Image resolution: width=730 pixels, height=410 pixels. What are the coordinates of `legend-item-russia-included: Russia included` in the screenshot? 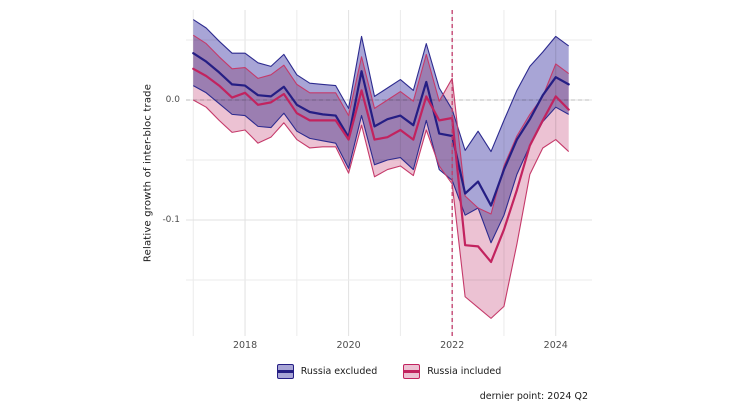 It's located at (452, 371).